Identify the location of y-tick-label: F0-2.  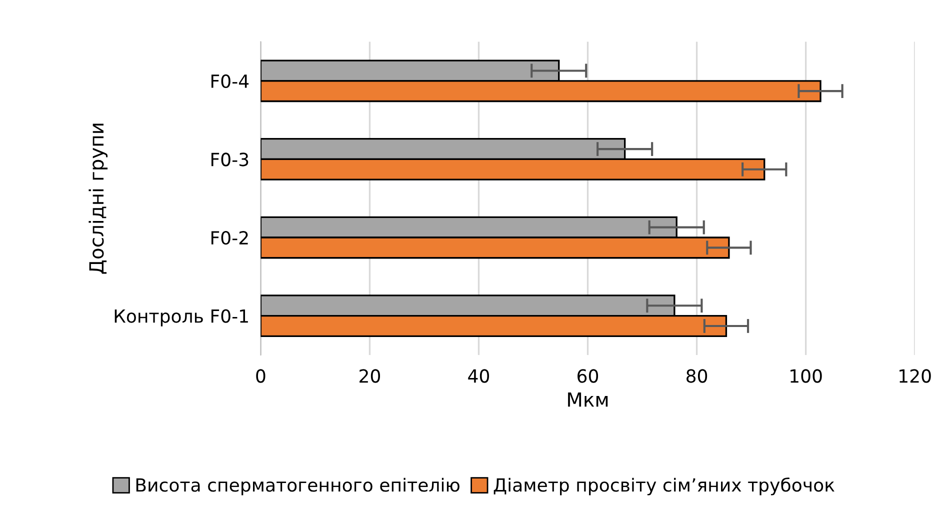
(229, 237).